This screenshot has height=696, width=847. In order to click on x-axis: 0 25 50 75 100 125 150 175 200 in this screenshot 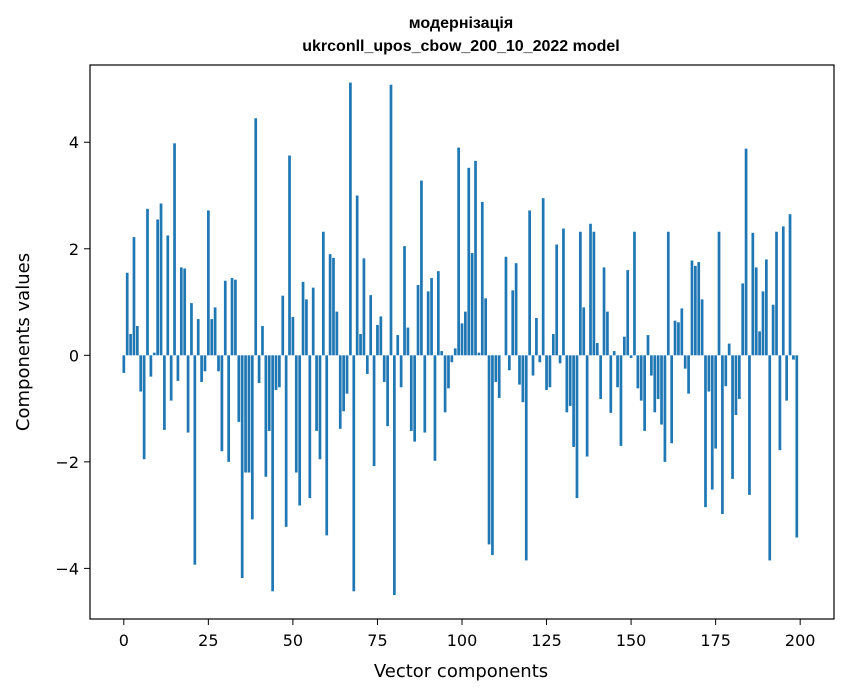, I will do `click(467, 634)`.